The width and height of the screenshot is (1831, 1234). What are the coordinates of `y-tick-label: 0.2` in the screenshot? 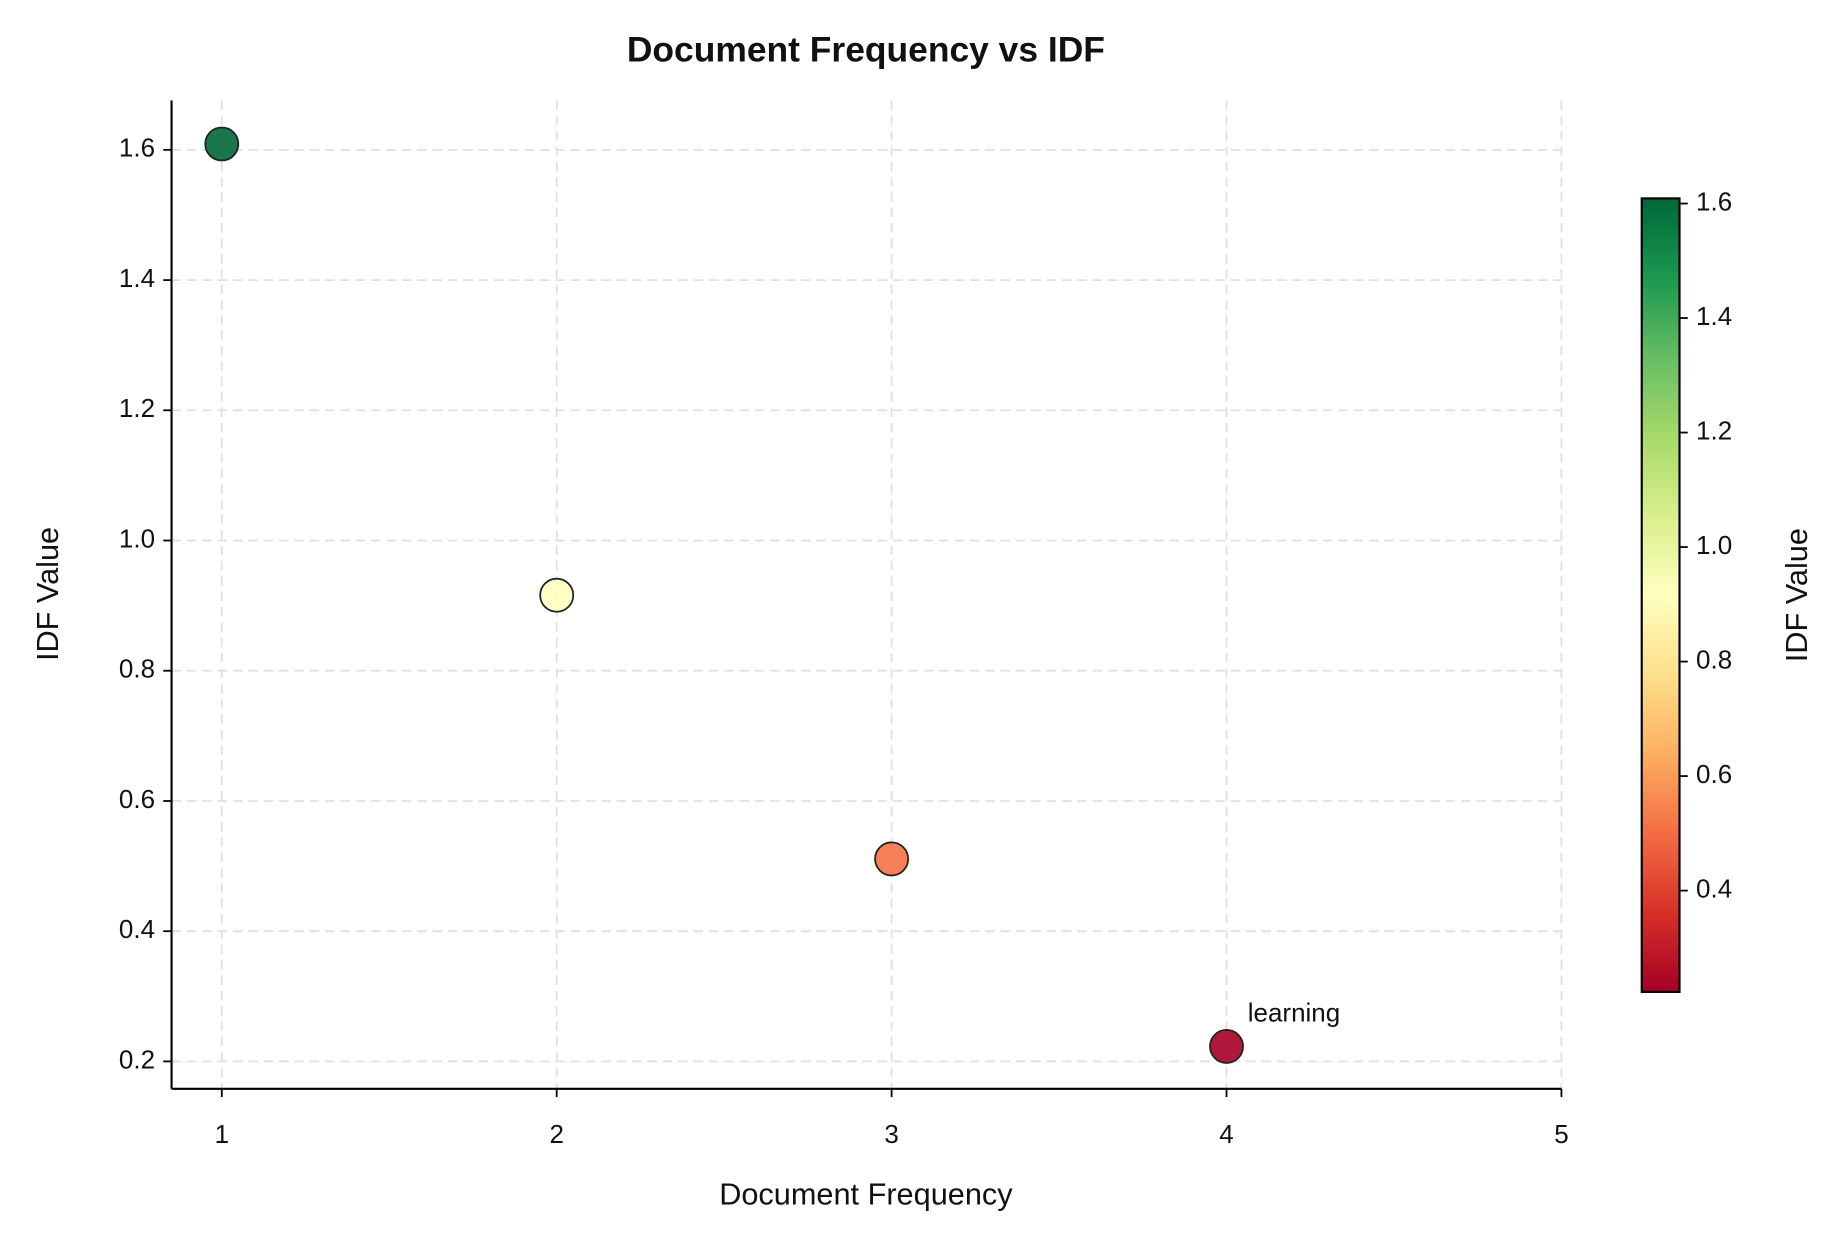 It's located at (137, 1059).